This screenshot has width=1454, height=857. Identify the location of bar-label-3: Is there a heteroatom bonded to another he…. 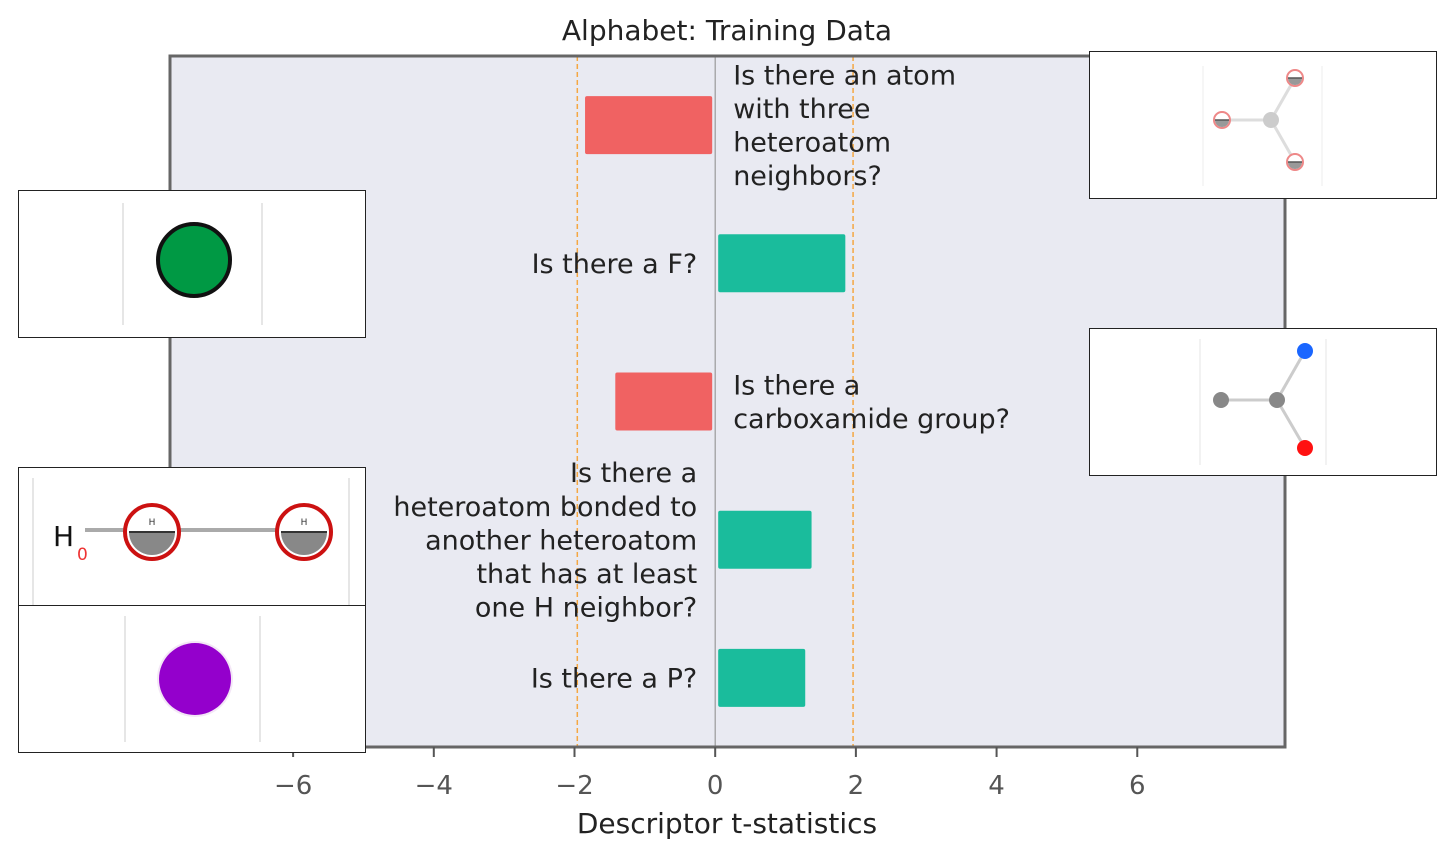
(545, 540).